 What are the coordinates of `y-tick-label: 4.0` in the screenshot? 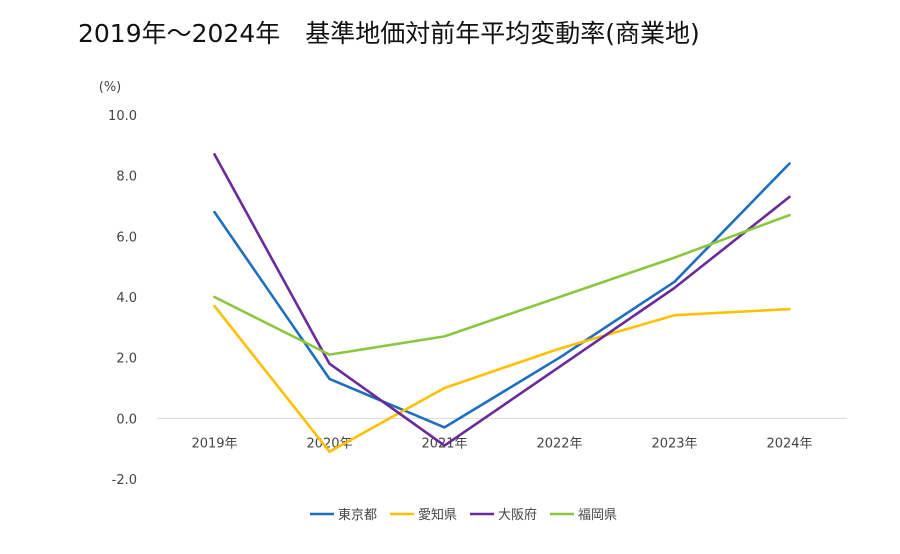 It's located at (126, 298).